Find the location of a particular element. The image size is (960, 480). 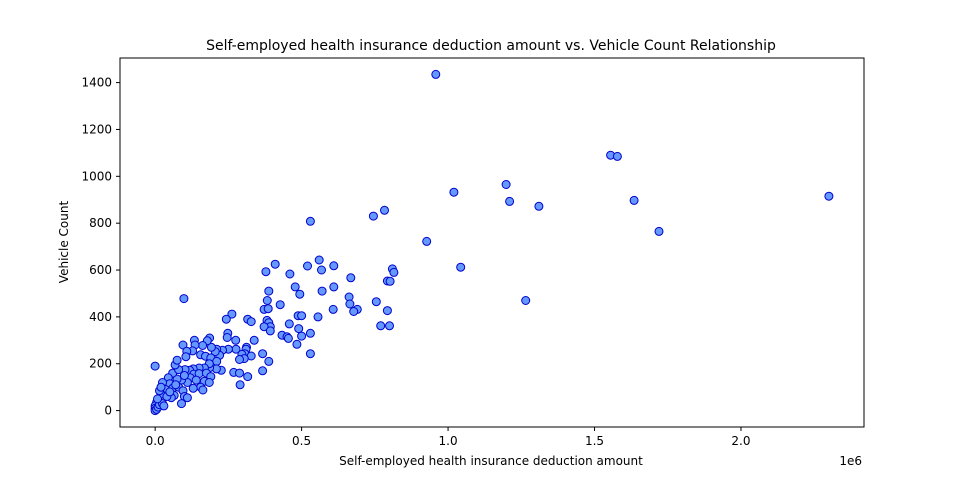

y-tick-label: 400 is located at coordinates (100, 317).